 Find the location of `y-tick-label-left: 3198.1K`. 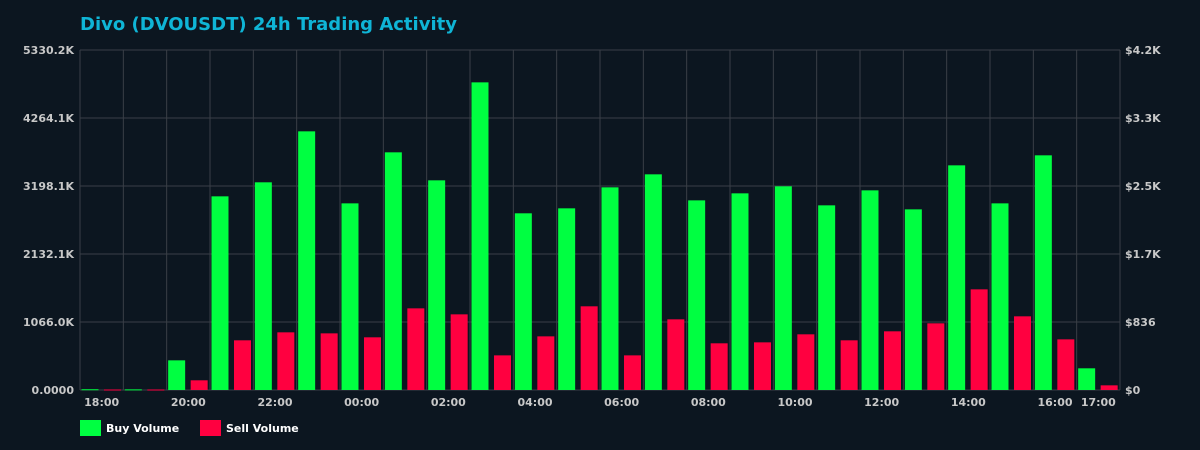

y-tick-label-left: 3198.1K is located at coordinates (48, 186).